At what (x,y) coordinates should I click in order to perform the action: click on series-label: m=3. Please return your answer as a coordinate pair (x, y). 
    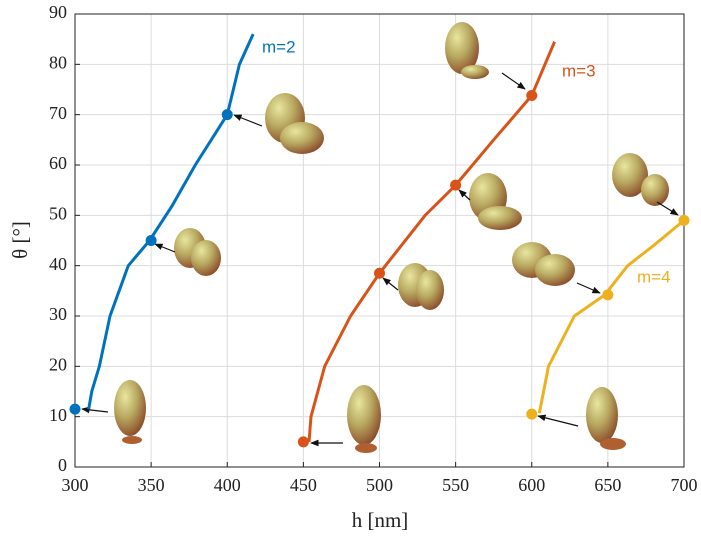
    Looking at the image, I should click on (579, 70).